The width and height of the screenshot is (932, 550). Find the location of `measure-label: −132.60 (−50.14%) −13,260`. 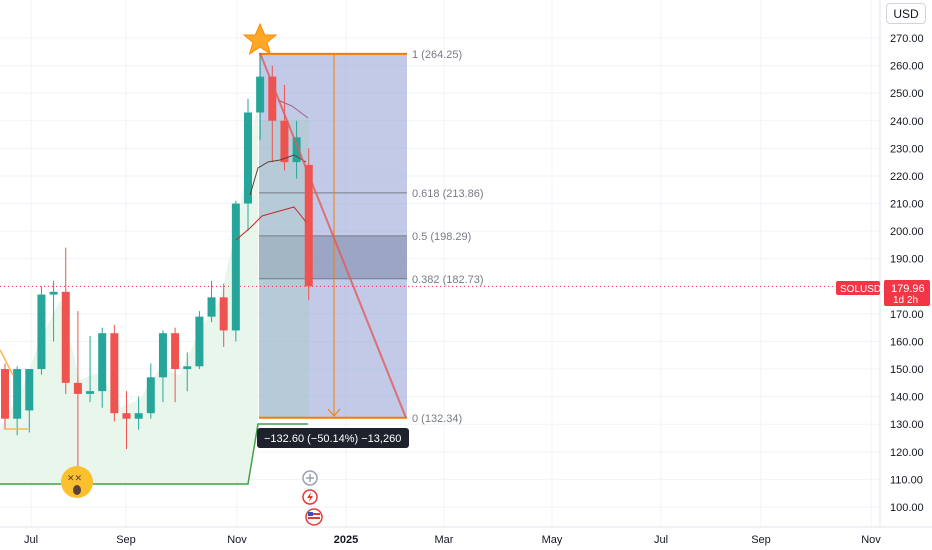

measure-label: −132.60 (−50.14%) −13,260 is located at coordinates (333, 438).